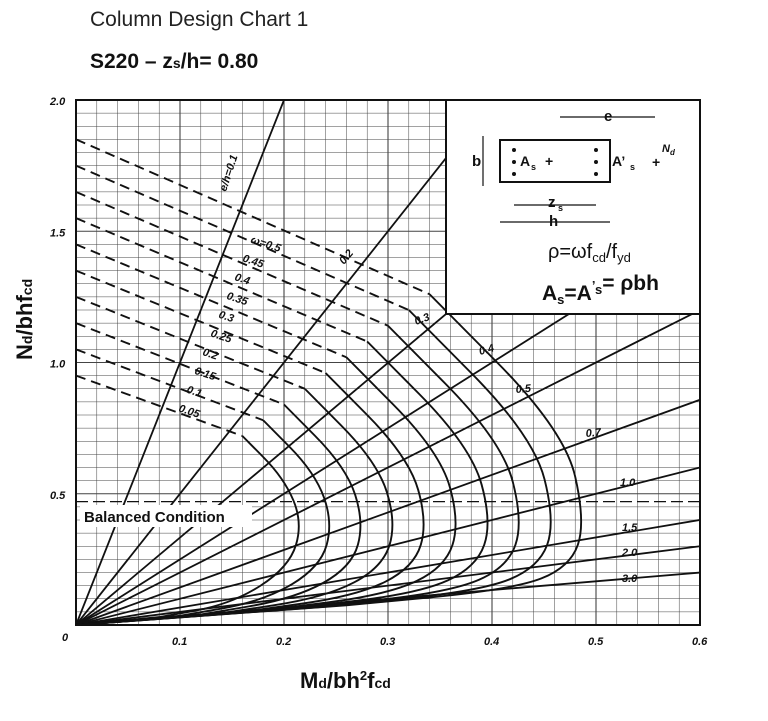 This screenshot has height=721, width=768. What do you see at coordinates (345, 680) in the screenshot?
I see `x-axis-label: Md/bh2fcd` at bounding box center [345, 680].